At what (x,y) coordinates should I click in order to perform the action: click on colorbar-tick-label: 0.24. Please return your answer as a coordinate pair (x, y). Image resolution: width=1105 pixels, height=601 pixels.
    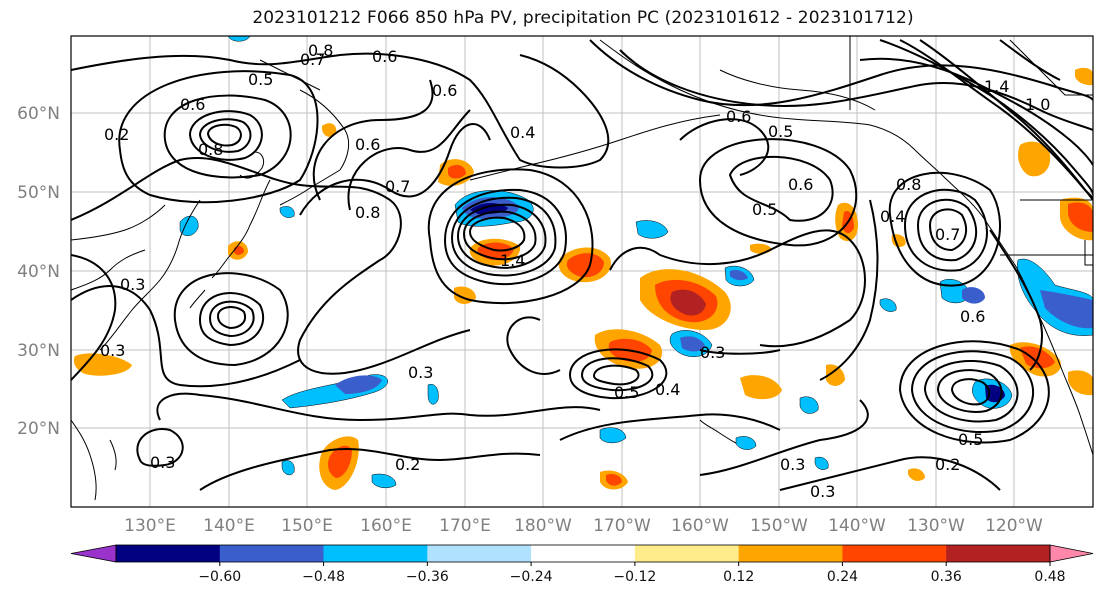
    Looking at the image, I should click on (842, 577).